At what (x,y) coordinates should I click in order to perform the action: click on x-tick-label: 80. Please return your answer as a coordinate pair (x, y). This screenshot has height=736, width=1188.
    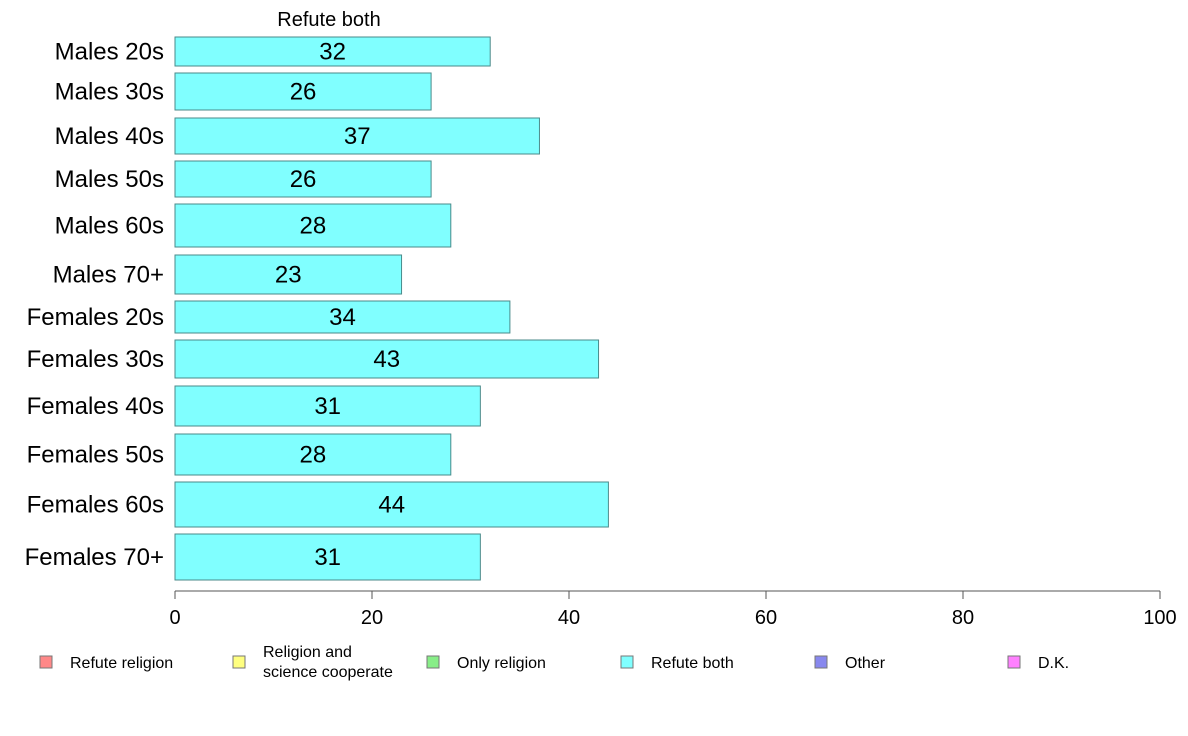
    Looking at the image, I should click on (963, 618).